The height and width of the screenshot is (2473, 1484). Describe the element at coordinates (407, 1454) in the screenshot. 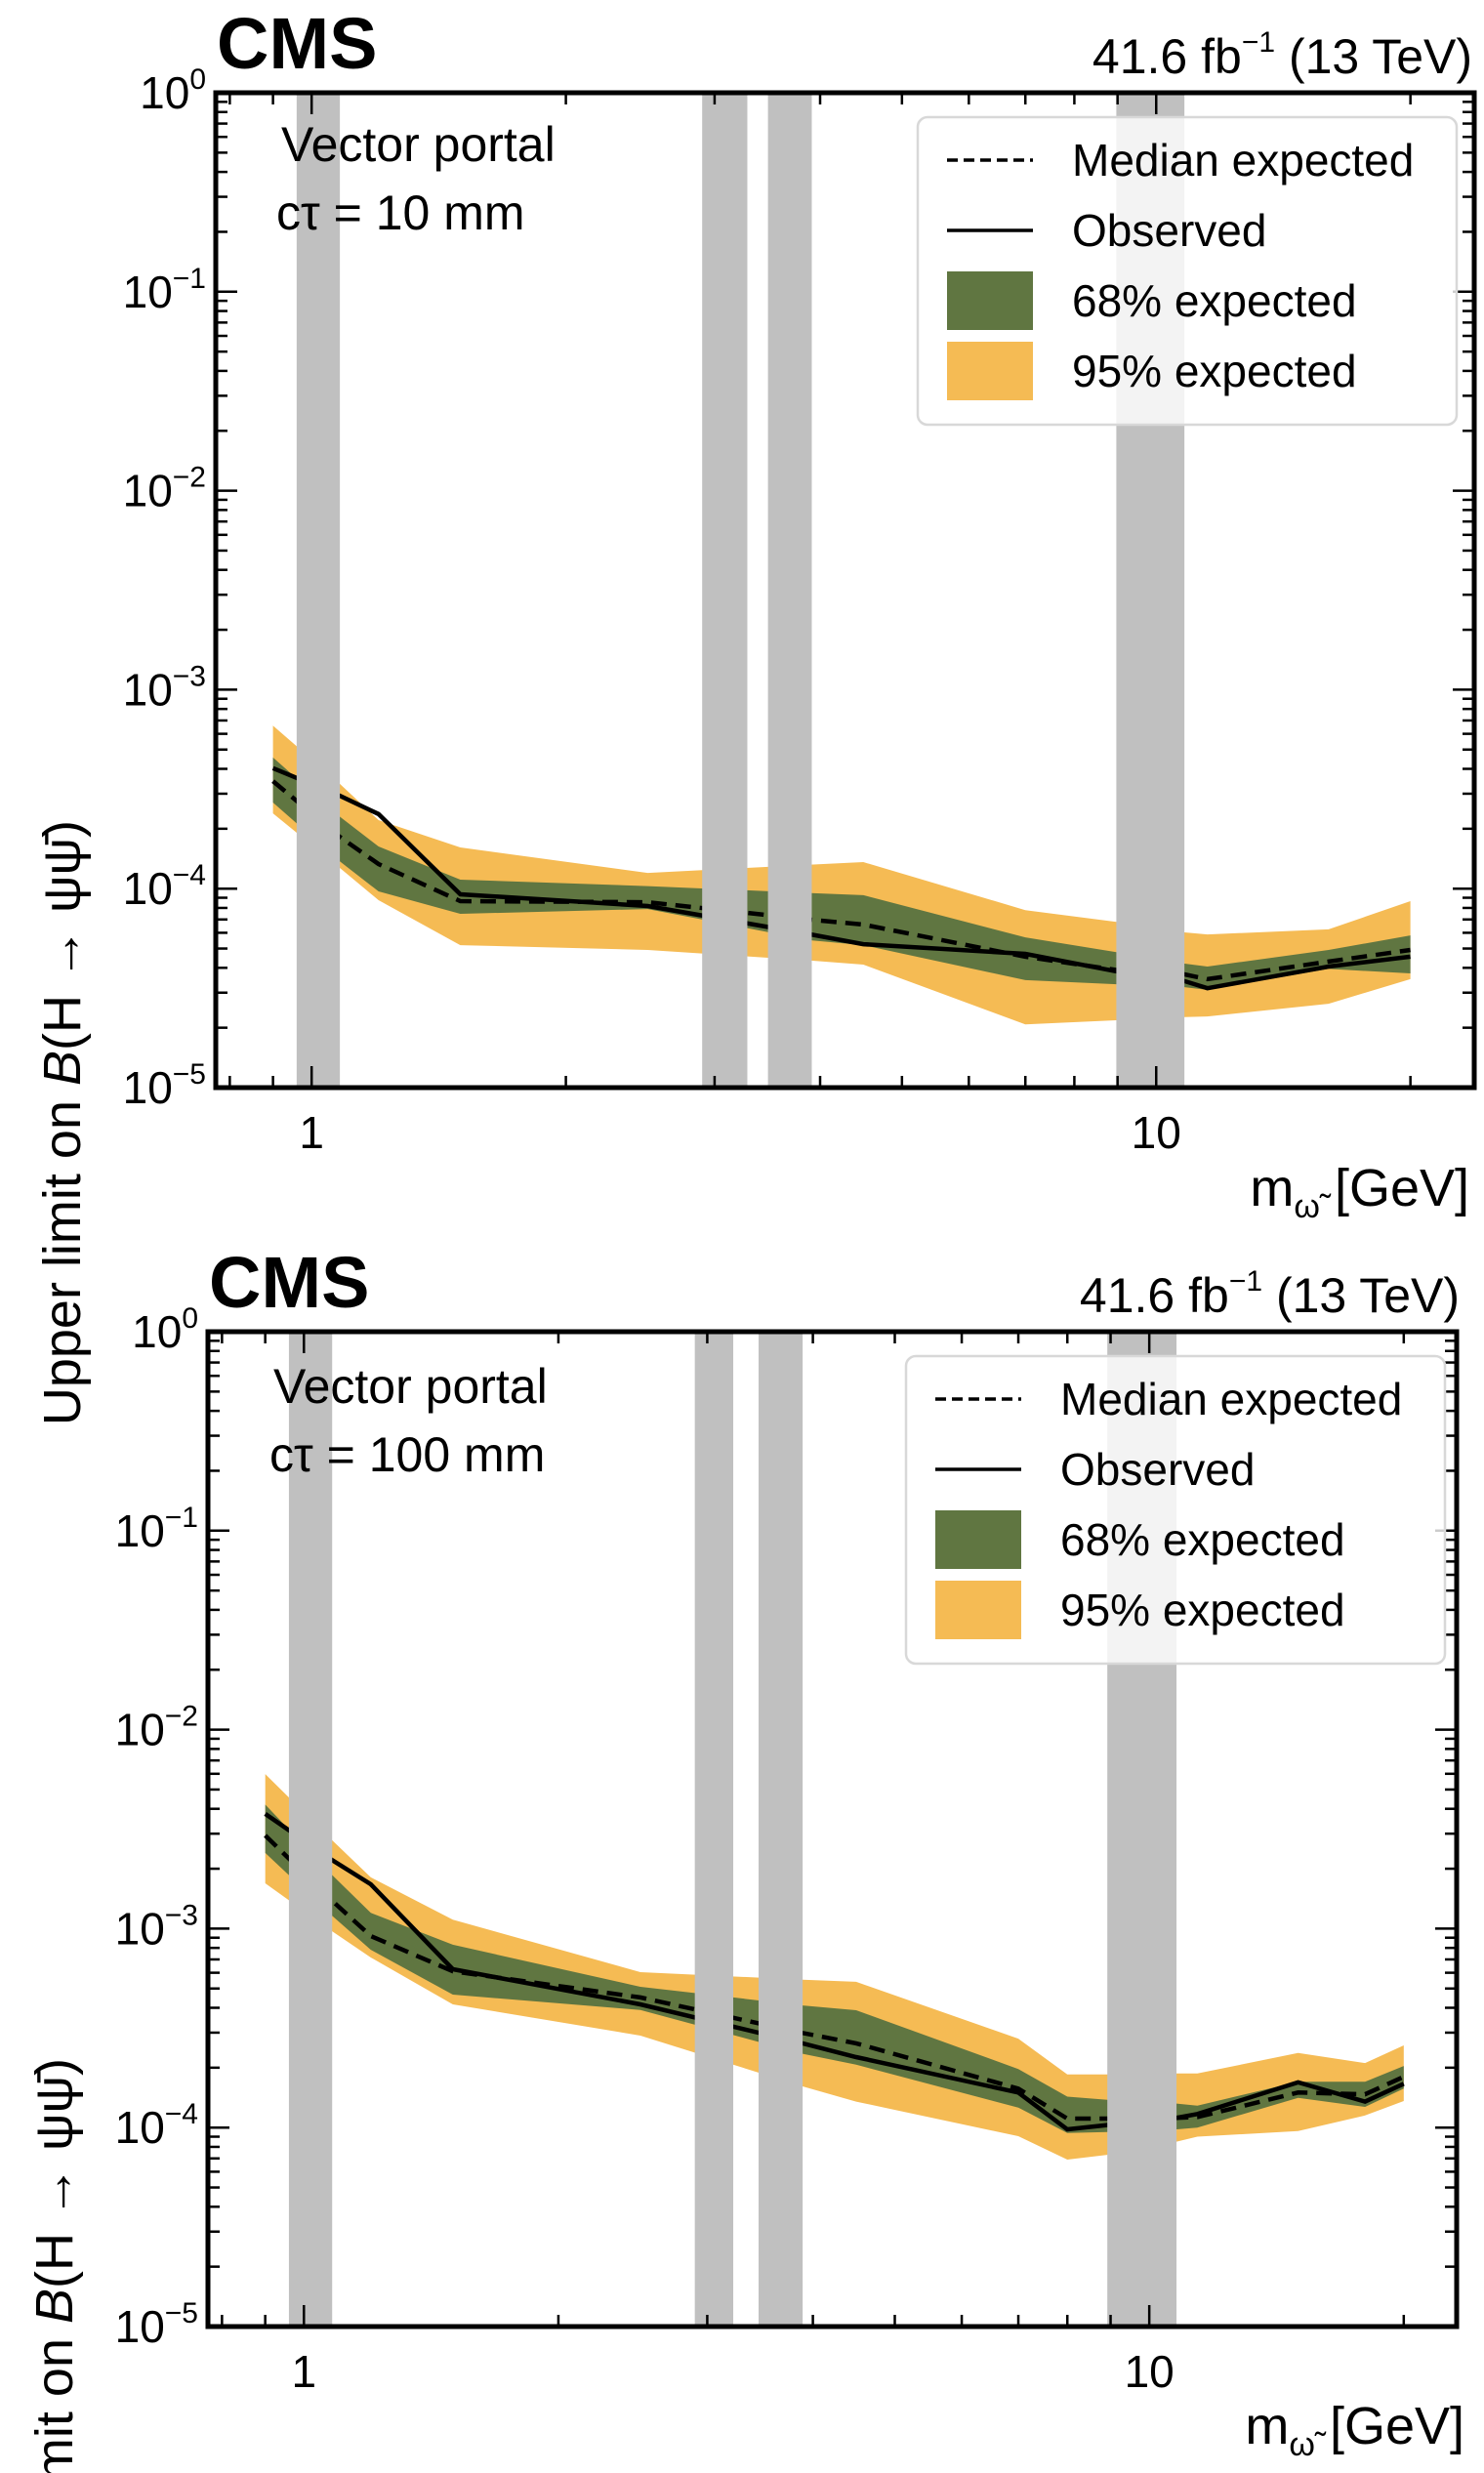

I see `annotation-lifetime: cτ = 100 mm` at that location.